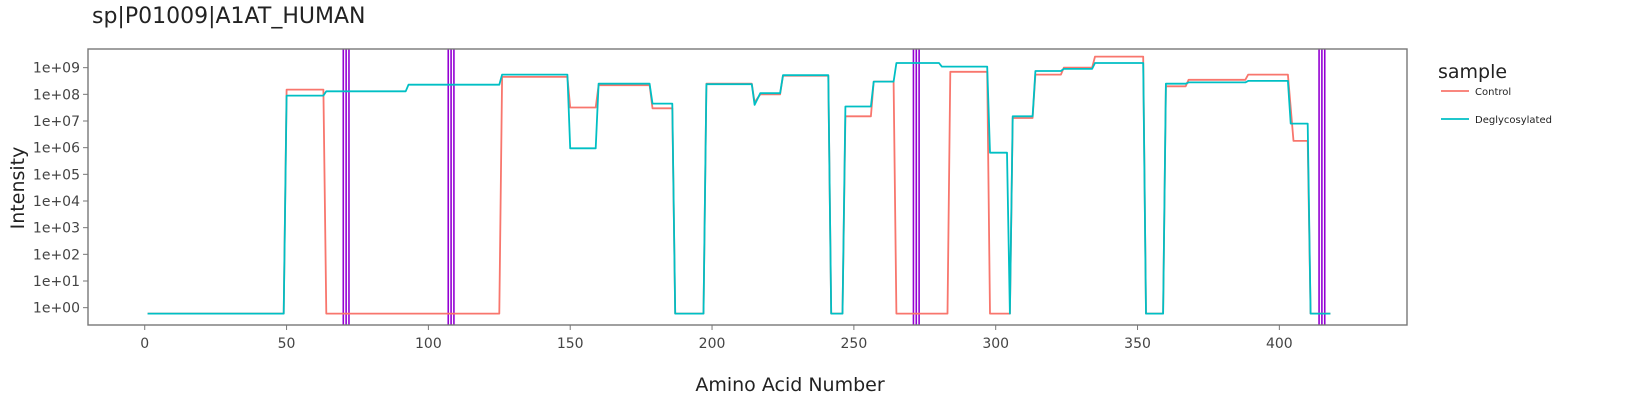 This screenshot has width=1650, height=400. Describe the element at coordinates (428, 344) in the screenshot. I see `x-tick-label: 100` at that location.